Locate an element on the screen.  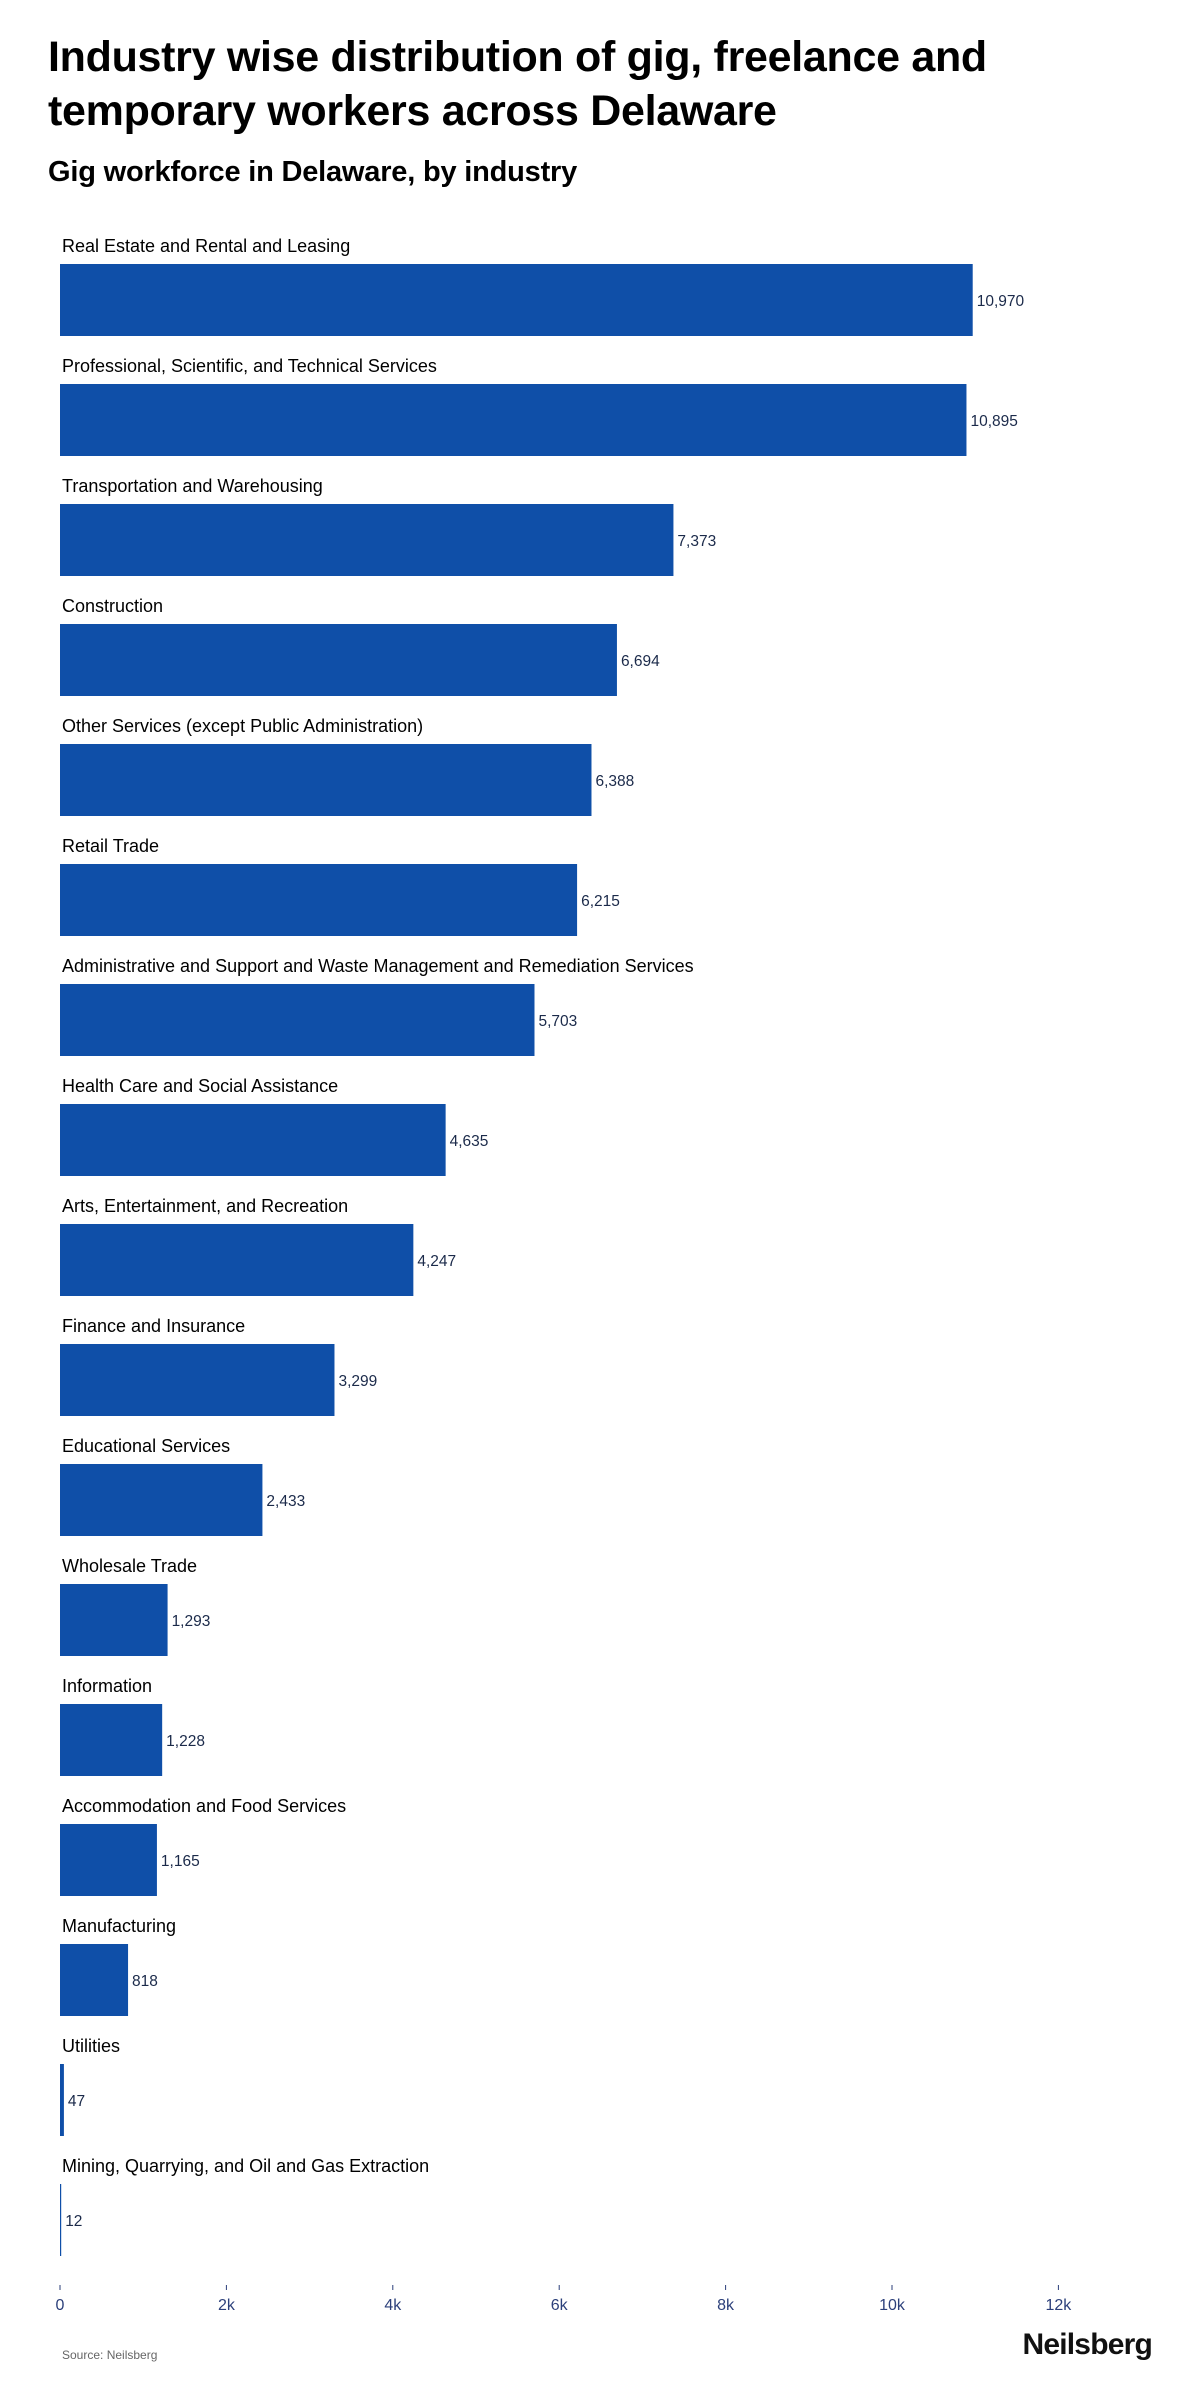
category-label: Educational Services is located at coordinates (146, 1446).